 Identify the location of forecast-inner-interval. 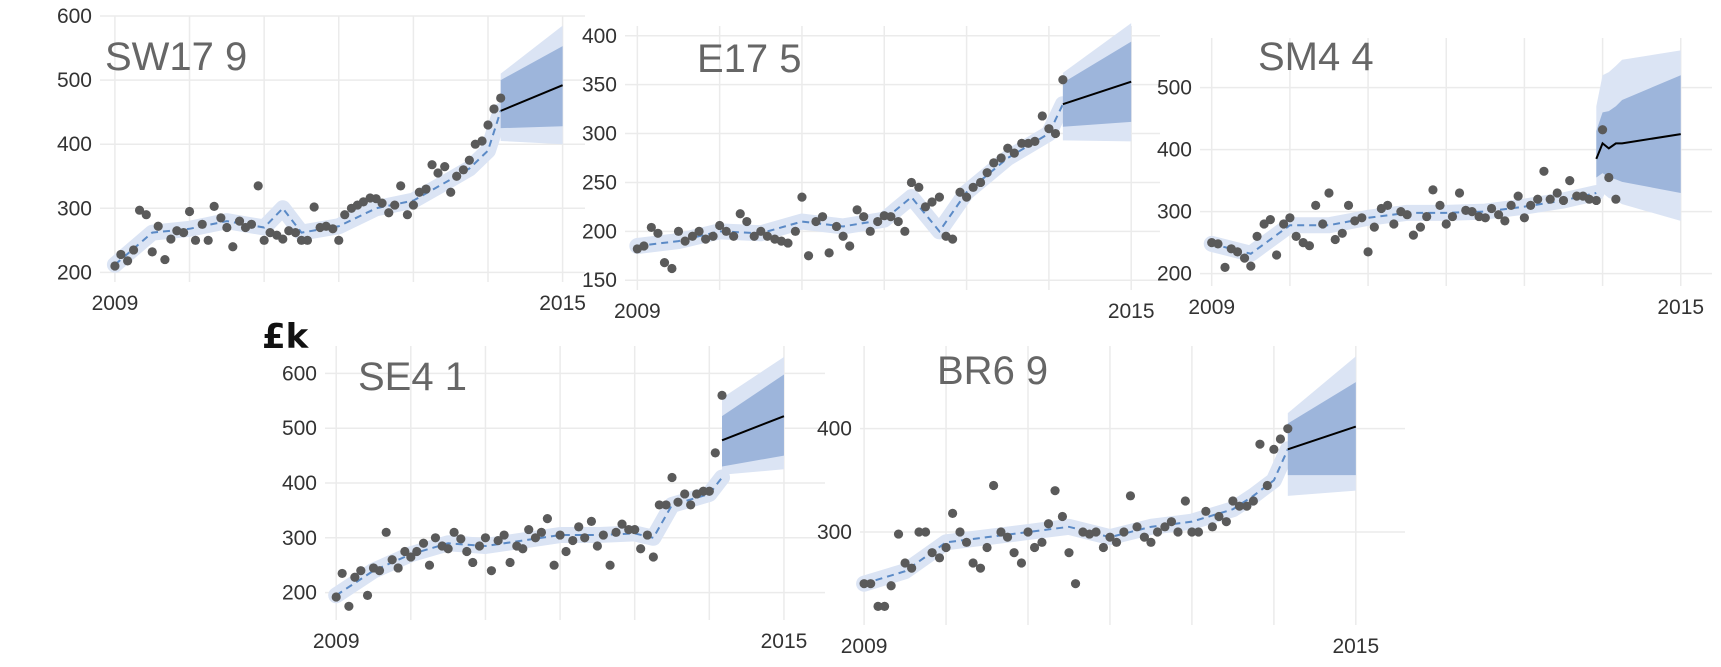
(1638, 134).